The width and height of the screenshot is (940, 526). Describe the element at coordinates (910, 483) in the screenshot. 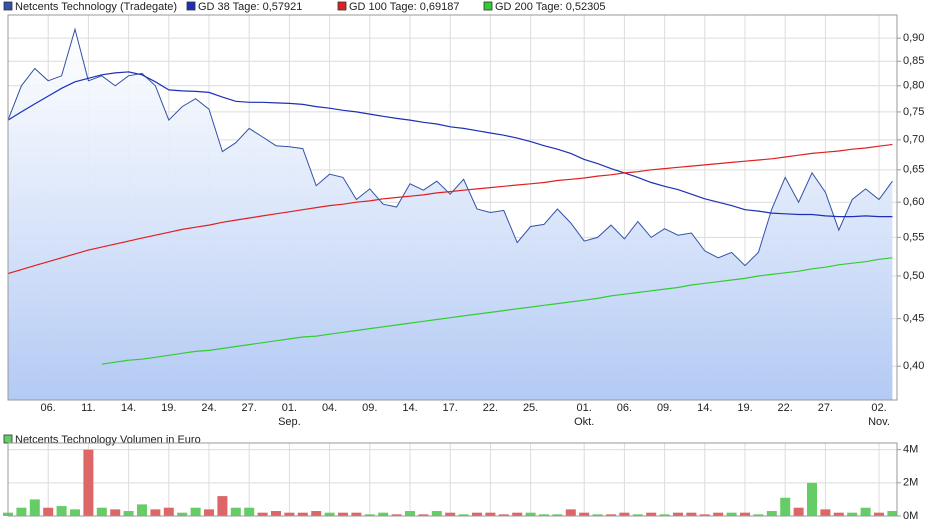

I see `y-tick-label: 2M` at that location.